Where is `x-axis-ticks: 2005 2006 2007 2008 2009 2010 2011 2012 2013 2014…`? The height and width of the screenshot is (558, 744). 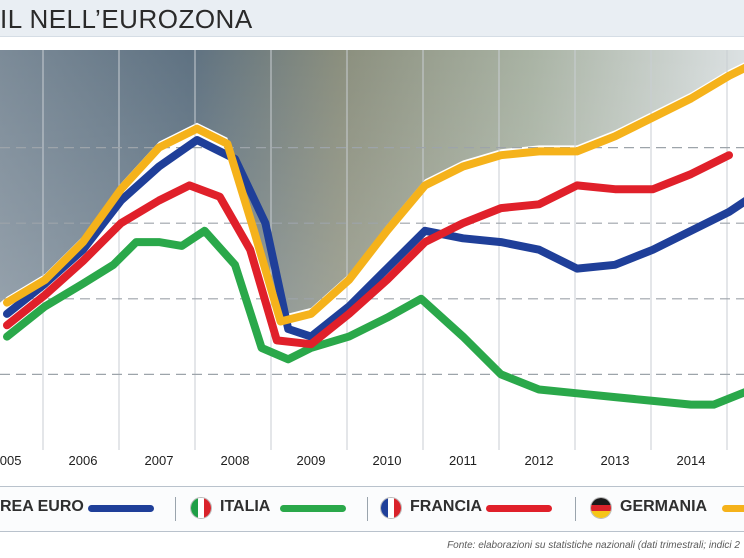
x-axis-ticks: 2005 2006 2007 2008 2009 2010 2011 2012 2013 2014… is located at coordinates (353, 460).